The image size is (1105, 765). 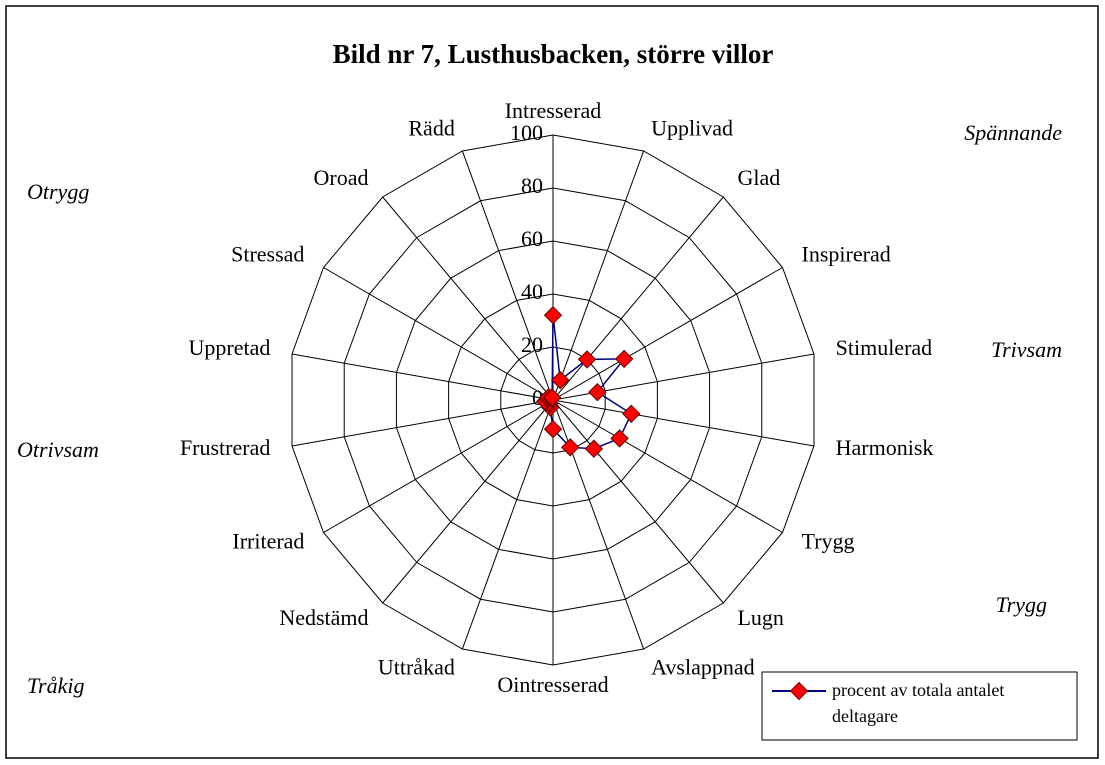 What do you see at coordinates (341, 177) in the screenshot?
I see `category-label: Oroad` at bounding box center [341, 177].